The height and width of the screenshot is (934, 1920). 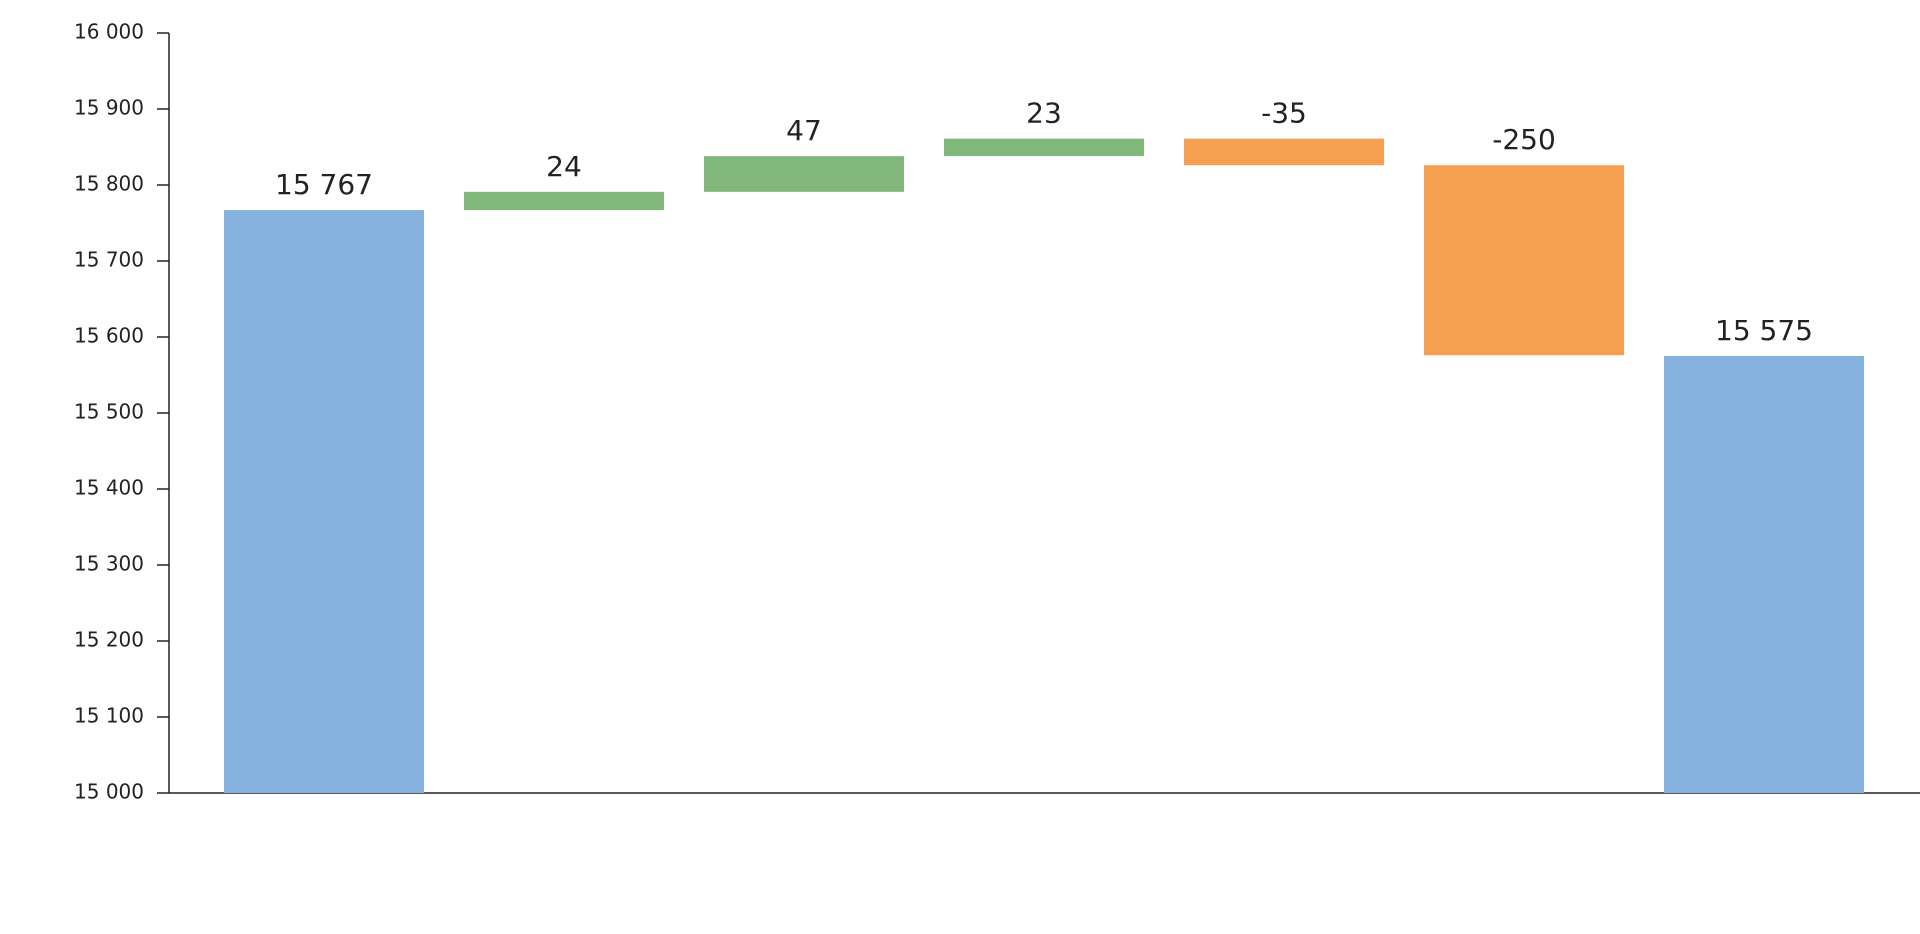 I want to click on value-label: 23, so click(x=1044, y=113).